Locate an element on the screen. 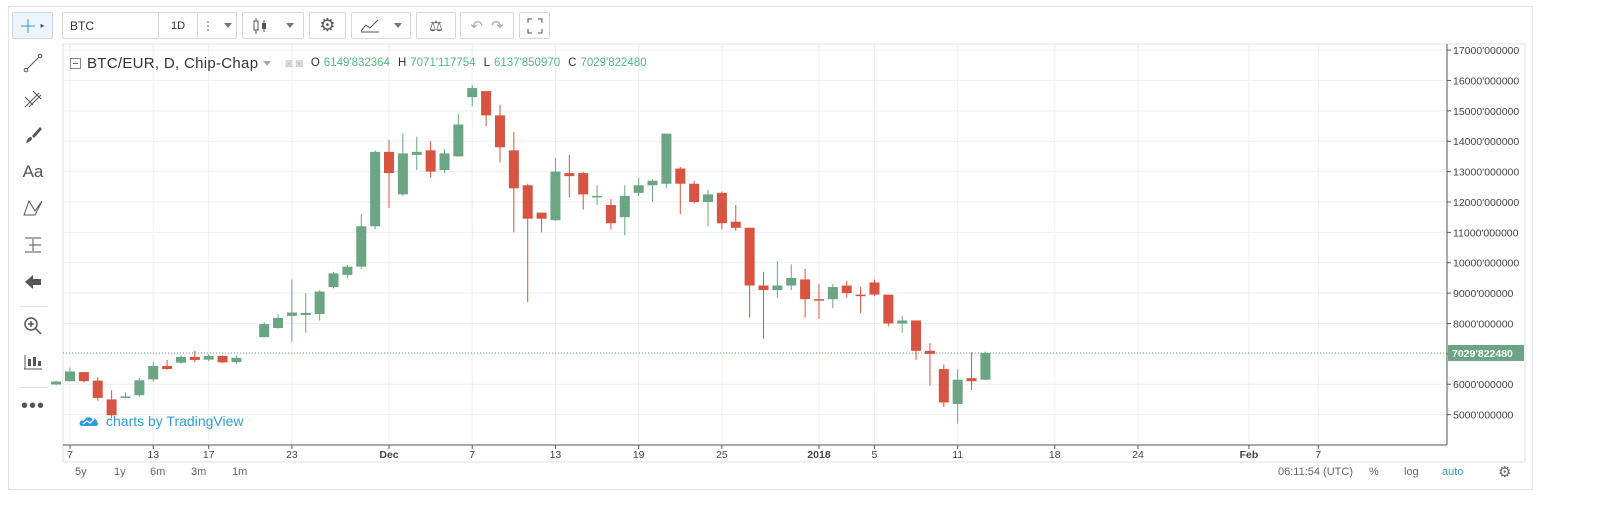  auto-toggle: auto is located at coordinates (1453, 472).